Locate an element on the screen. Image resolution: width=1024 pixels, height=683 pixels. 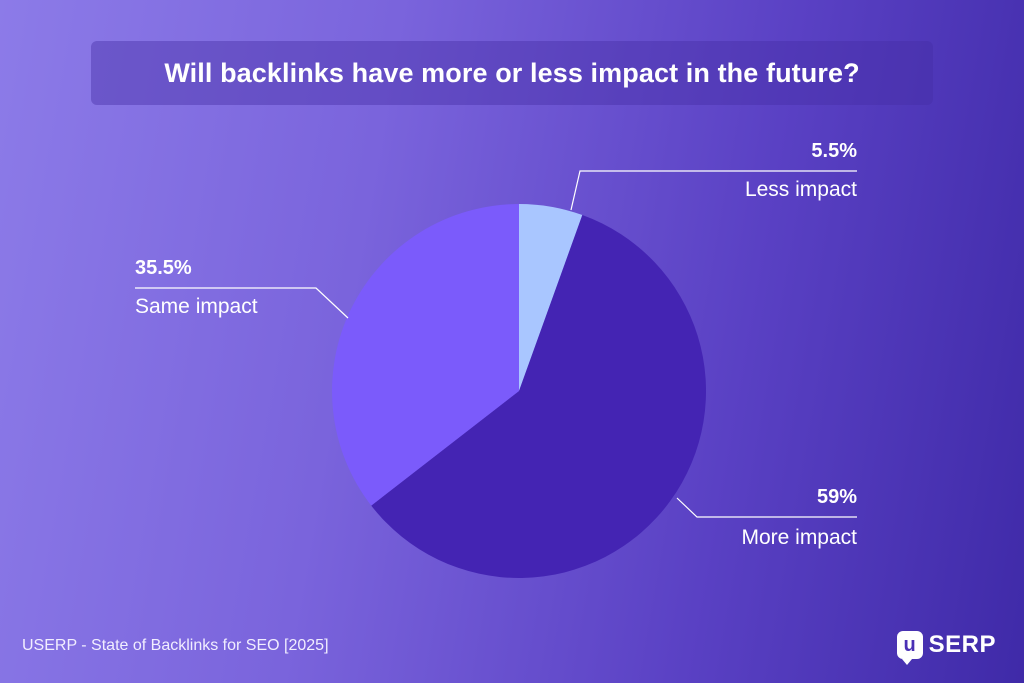
userp-logo: u SERP is located at coordinates (946, 646).